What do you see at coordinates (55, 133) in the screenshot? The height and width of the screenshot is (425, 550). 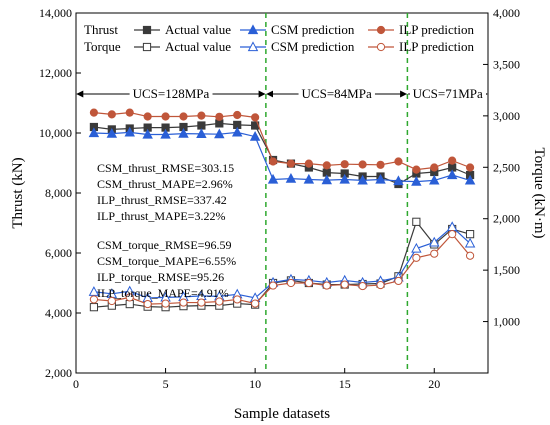 I see `y-left-tick-label: 10,000` at bounding box center [55, 133].